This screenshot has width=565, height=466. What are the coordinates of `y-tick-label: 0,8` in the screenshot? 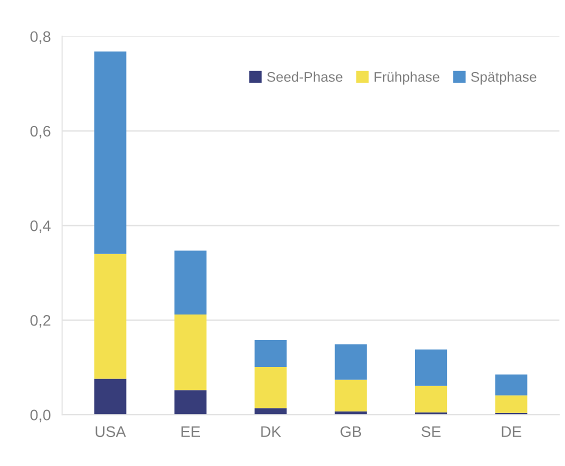 It's located at (40, 37).